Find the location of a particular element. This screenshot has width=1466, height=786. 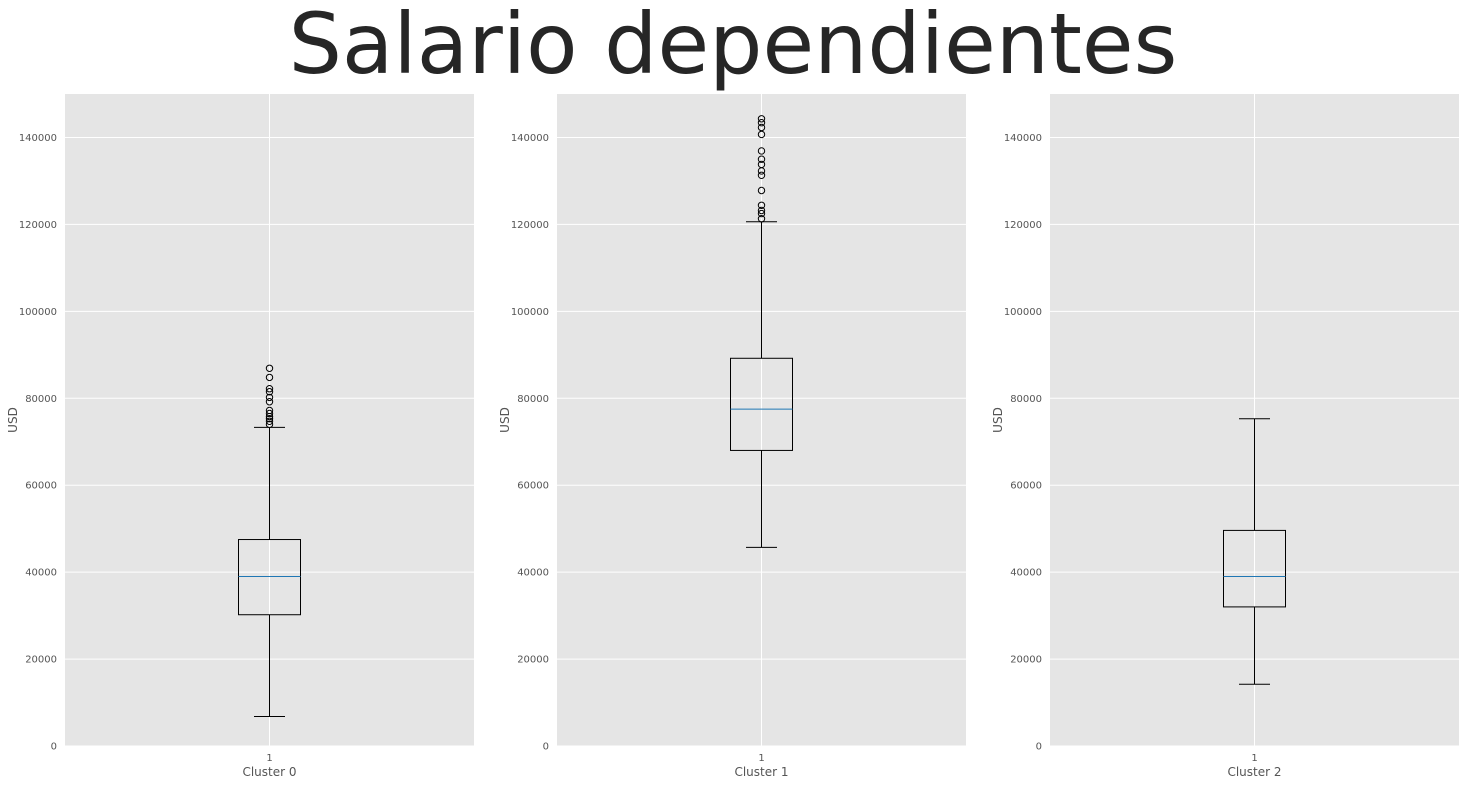

x-axis-label: Cluster 1 is located at coordinates (761, 772).